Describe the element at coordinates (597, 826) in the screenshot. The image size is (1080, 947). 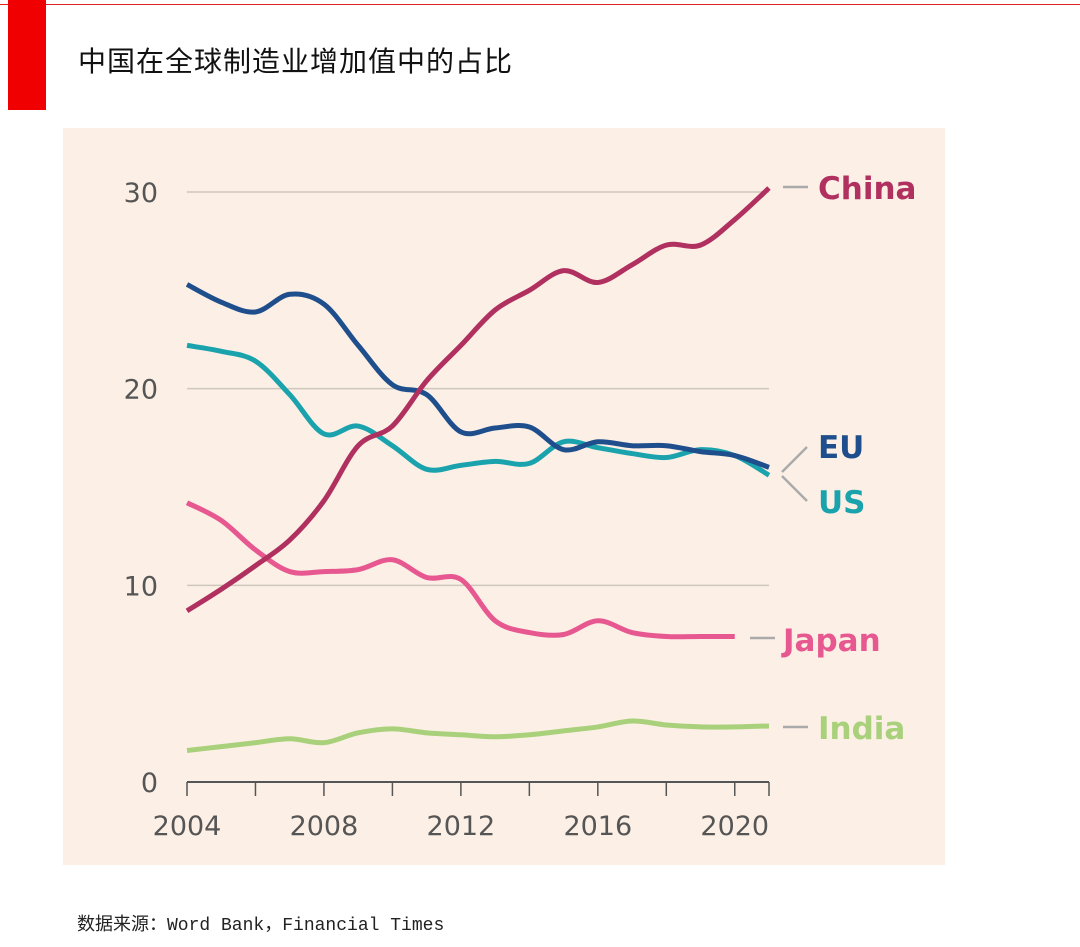
I see `x-tick-label: 2016` at that location.